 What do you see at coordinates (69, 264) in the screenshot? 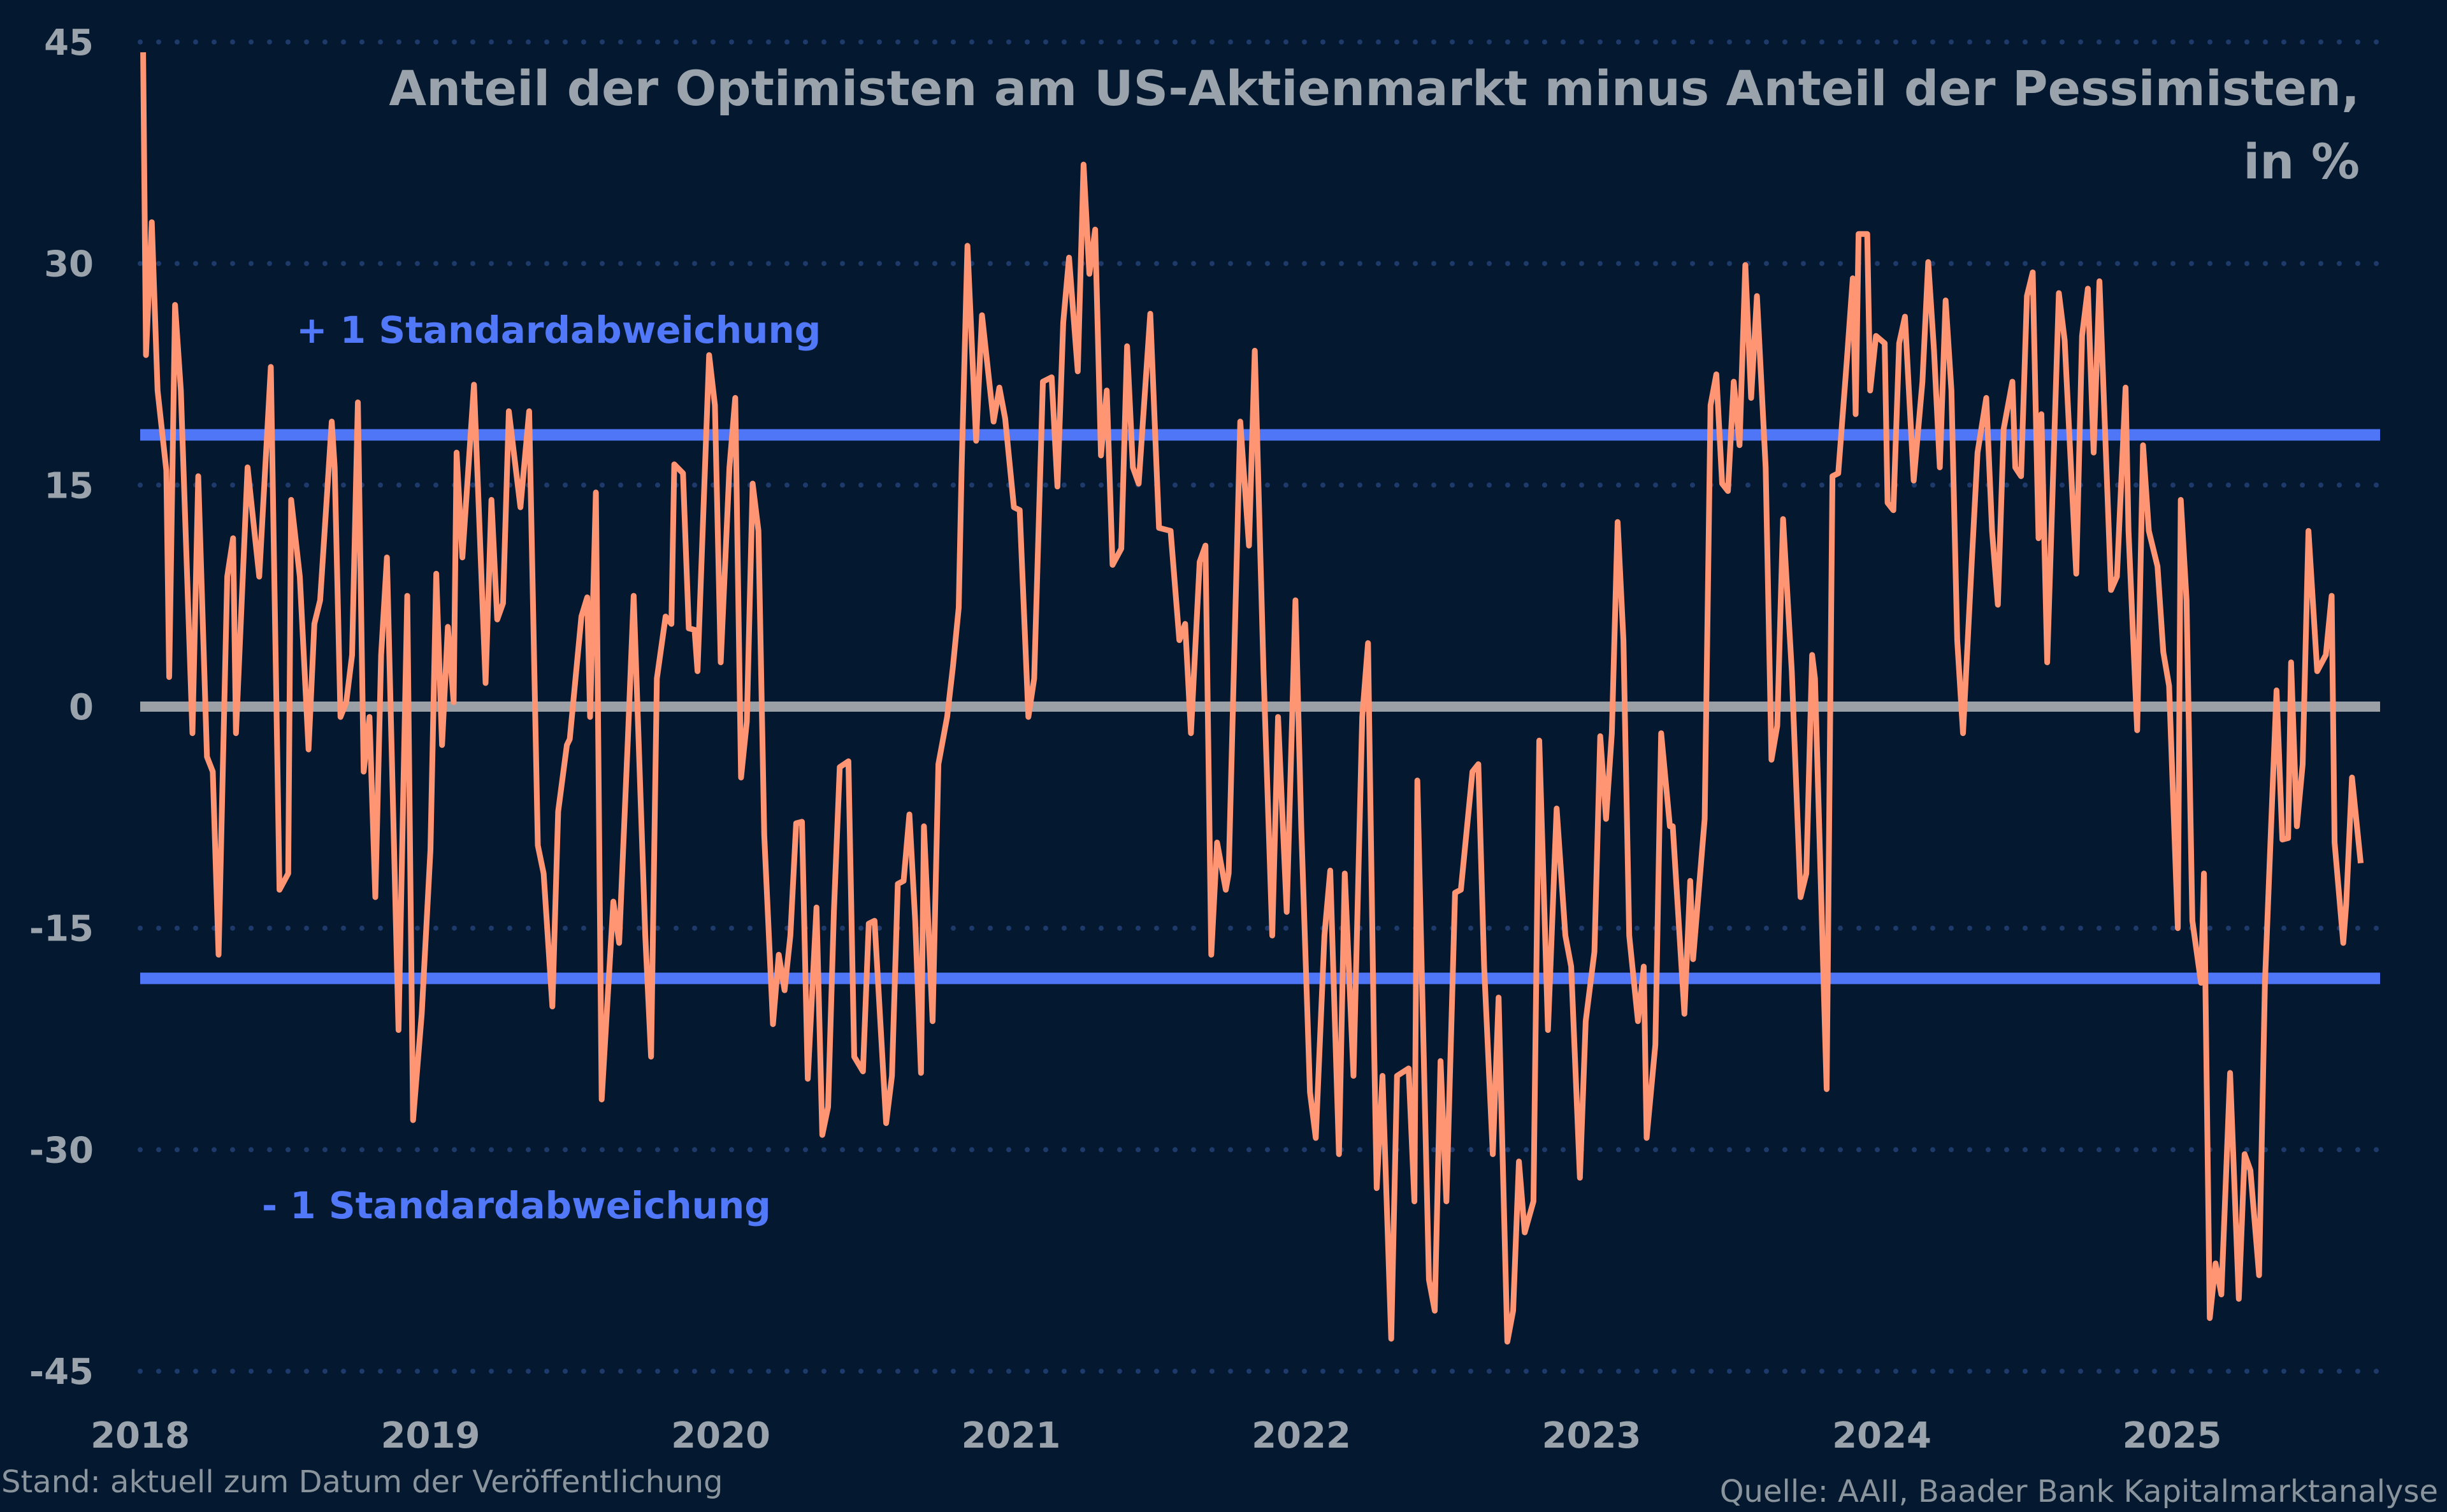
I see `y-tick-label: 30` at bounding box center [69, 264].